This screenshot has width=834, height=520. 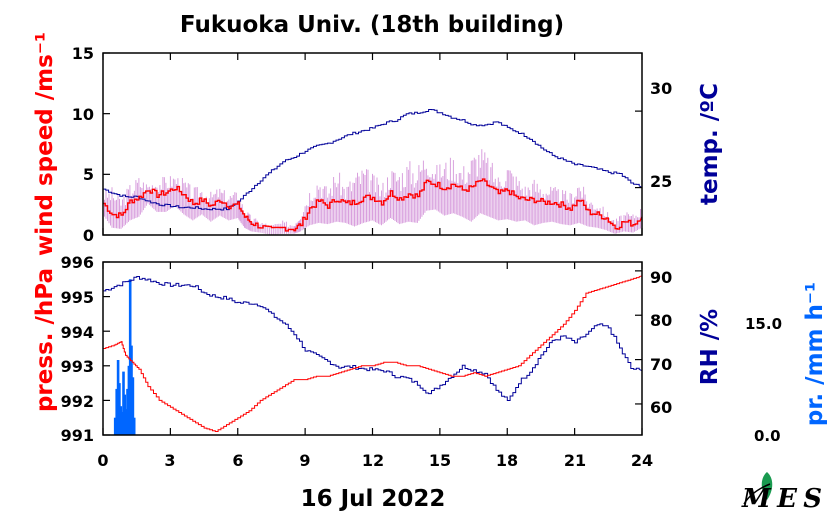 What do you see at coordinates (575, 460) in the screenshot?
I see `x-tick-label: 21` at bounding box center [575, 460].